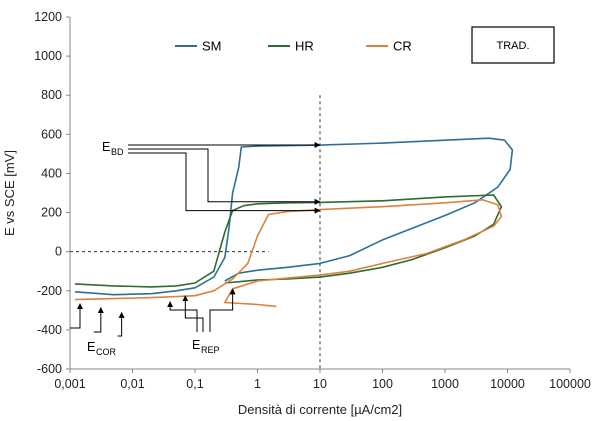  Describe the element at coordinates (48, 17) in the screenshot. I see `y-tick-label: 1200` at that location.